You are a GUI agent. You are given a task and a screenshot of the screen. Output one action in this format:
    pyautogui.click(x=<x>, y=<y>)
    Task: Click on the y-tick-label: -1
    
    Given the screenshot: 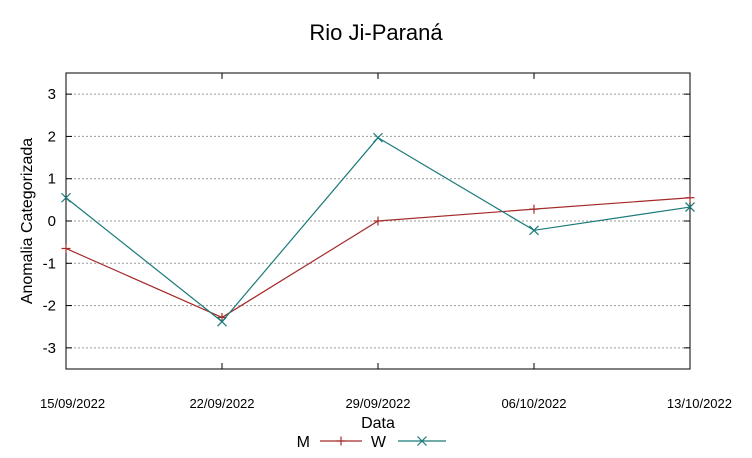 What is the action you would take?
    pyautogui.click(x=49, y=263)
    